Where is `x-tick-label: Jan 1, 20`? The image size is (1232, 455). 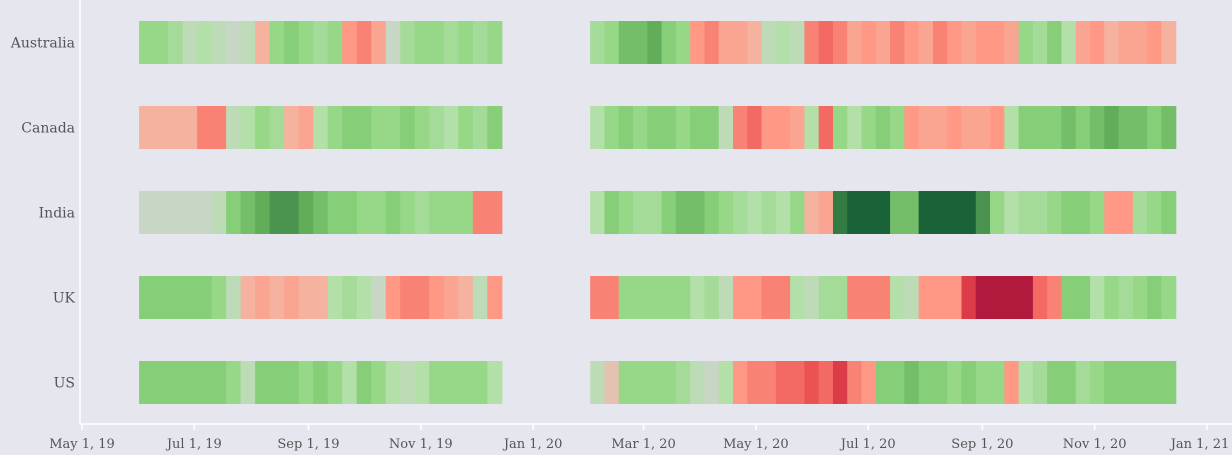
x-tick-label: Jan 1, 20 is located at coordinates (532, 444).